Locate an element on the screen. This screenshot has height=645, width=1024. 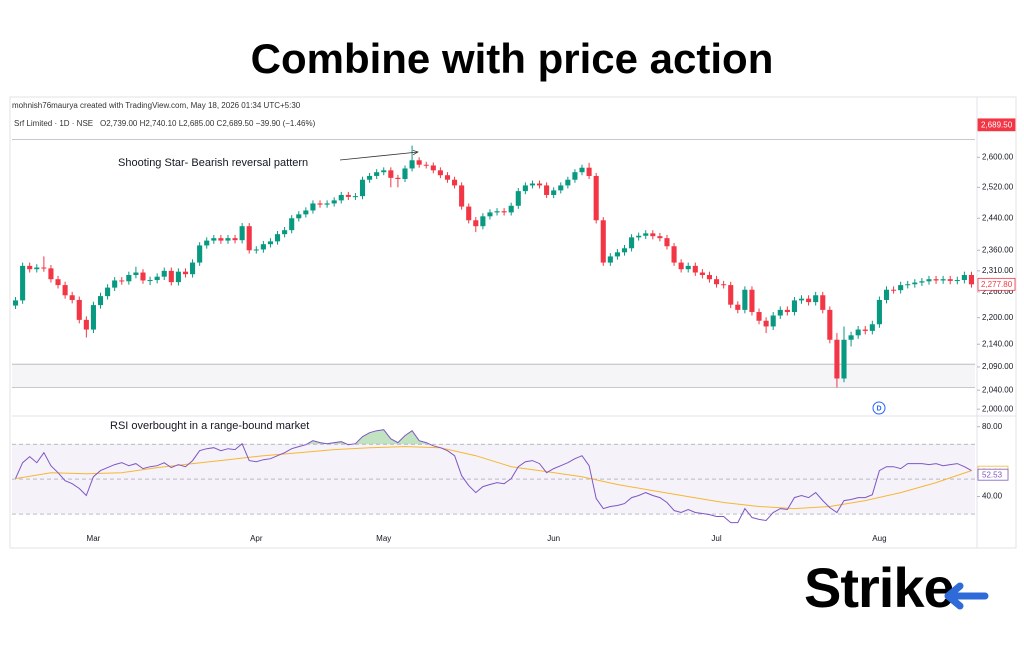
level-zone is located at coordinates (493, 376).